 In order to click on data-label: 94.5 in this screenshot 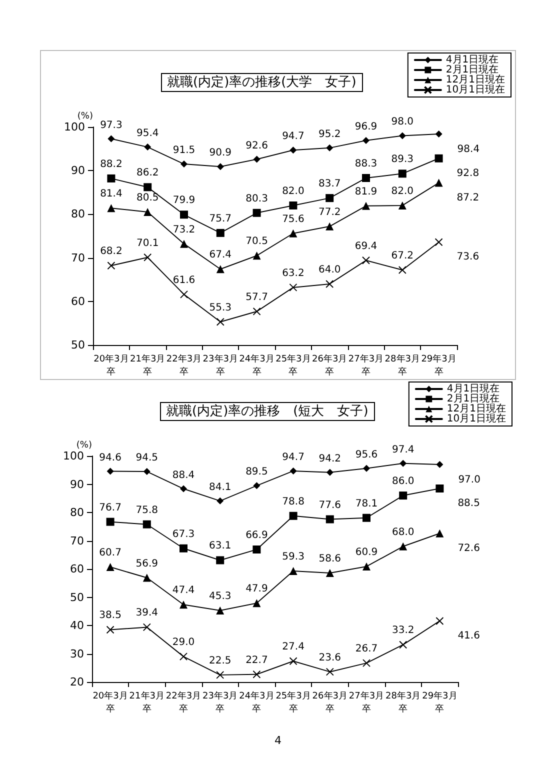, I will do `click(147, 458)`.